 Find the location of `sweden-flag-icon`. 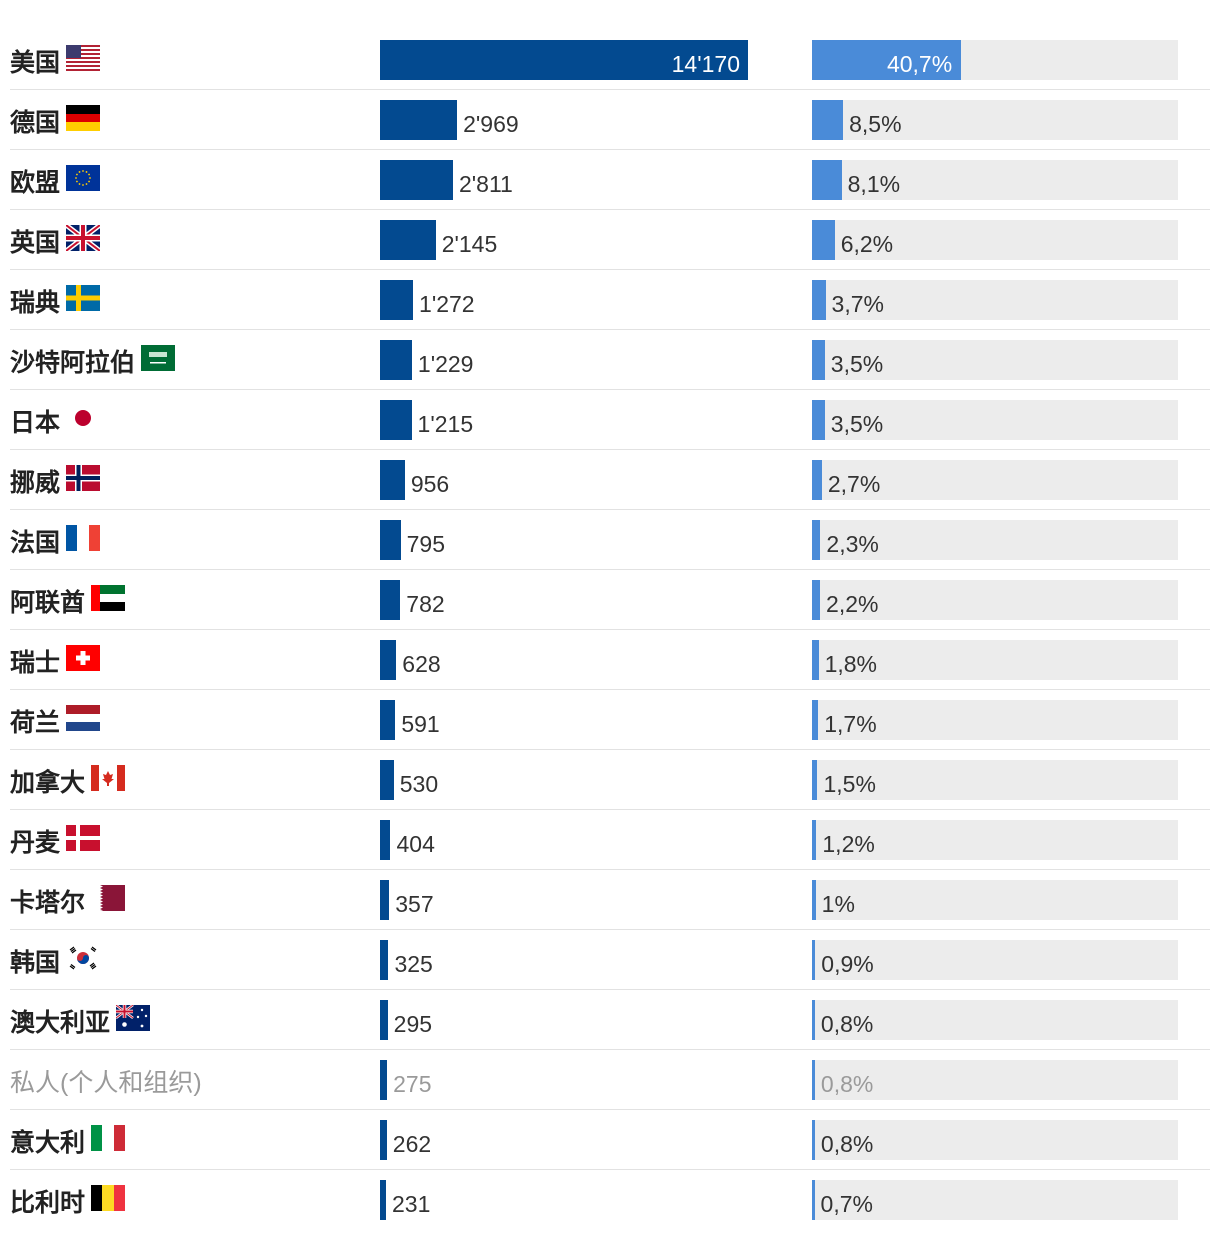

sweden-flag-icon is located at coordinates (83, 301).